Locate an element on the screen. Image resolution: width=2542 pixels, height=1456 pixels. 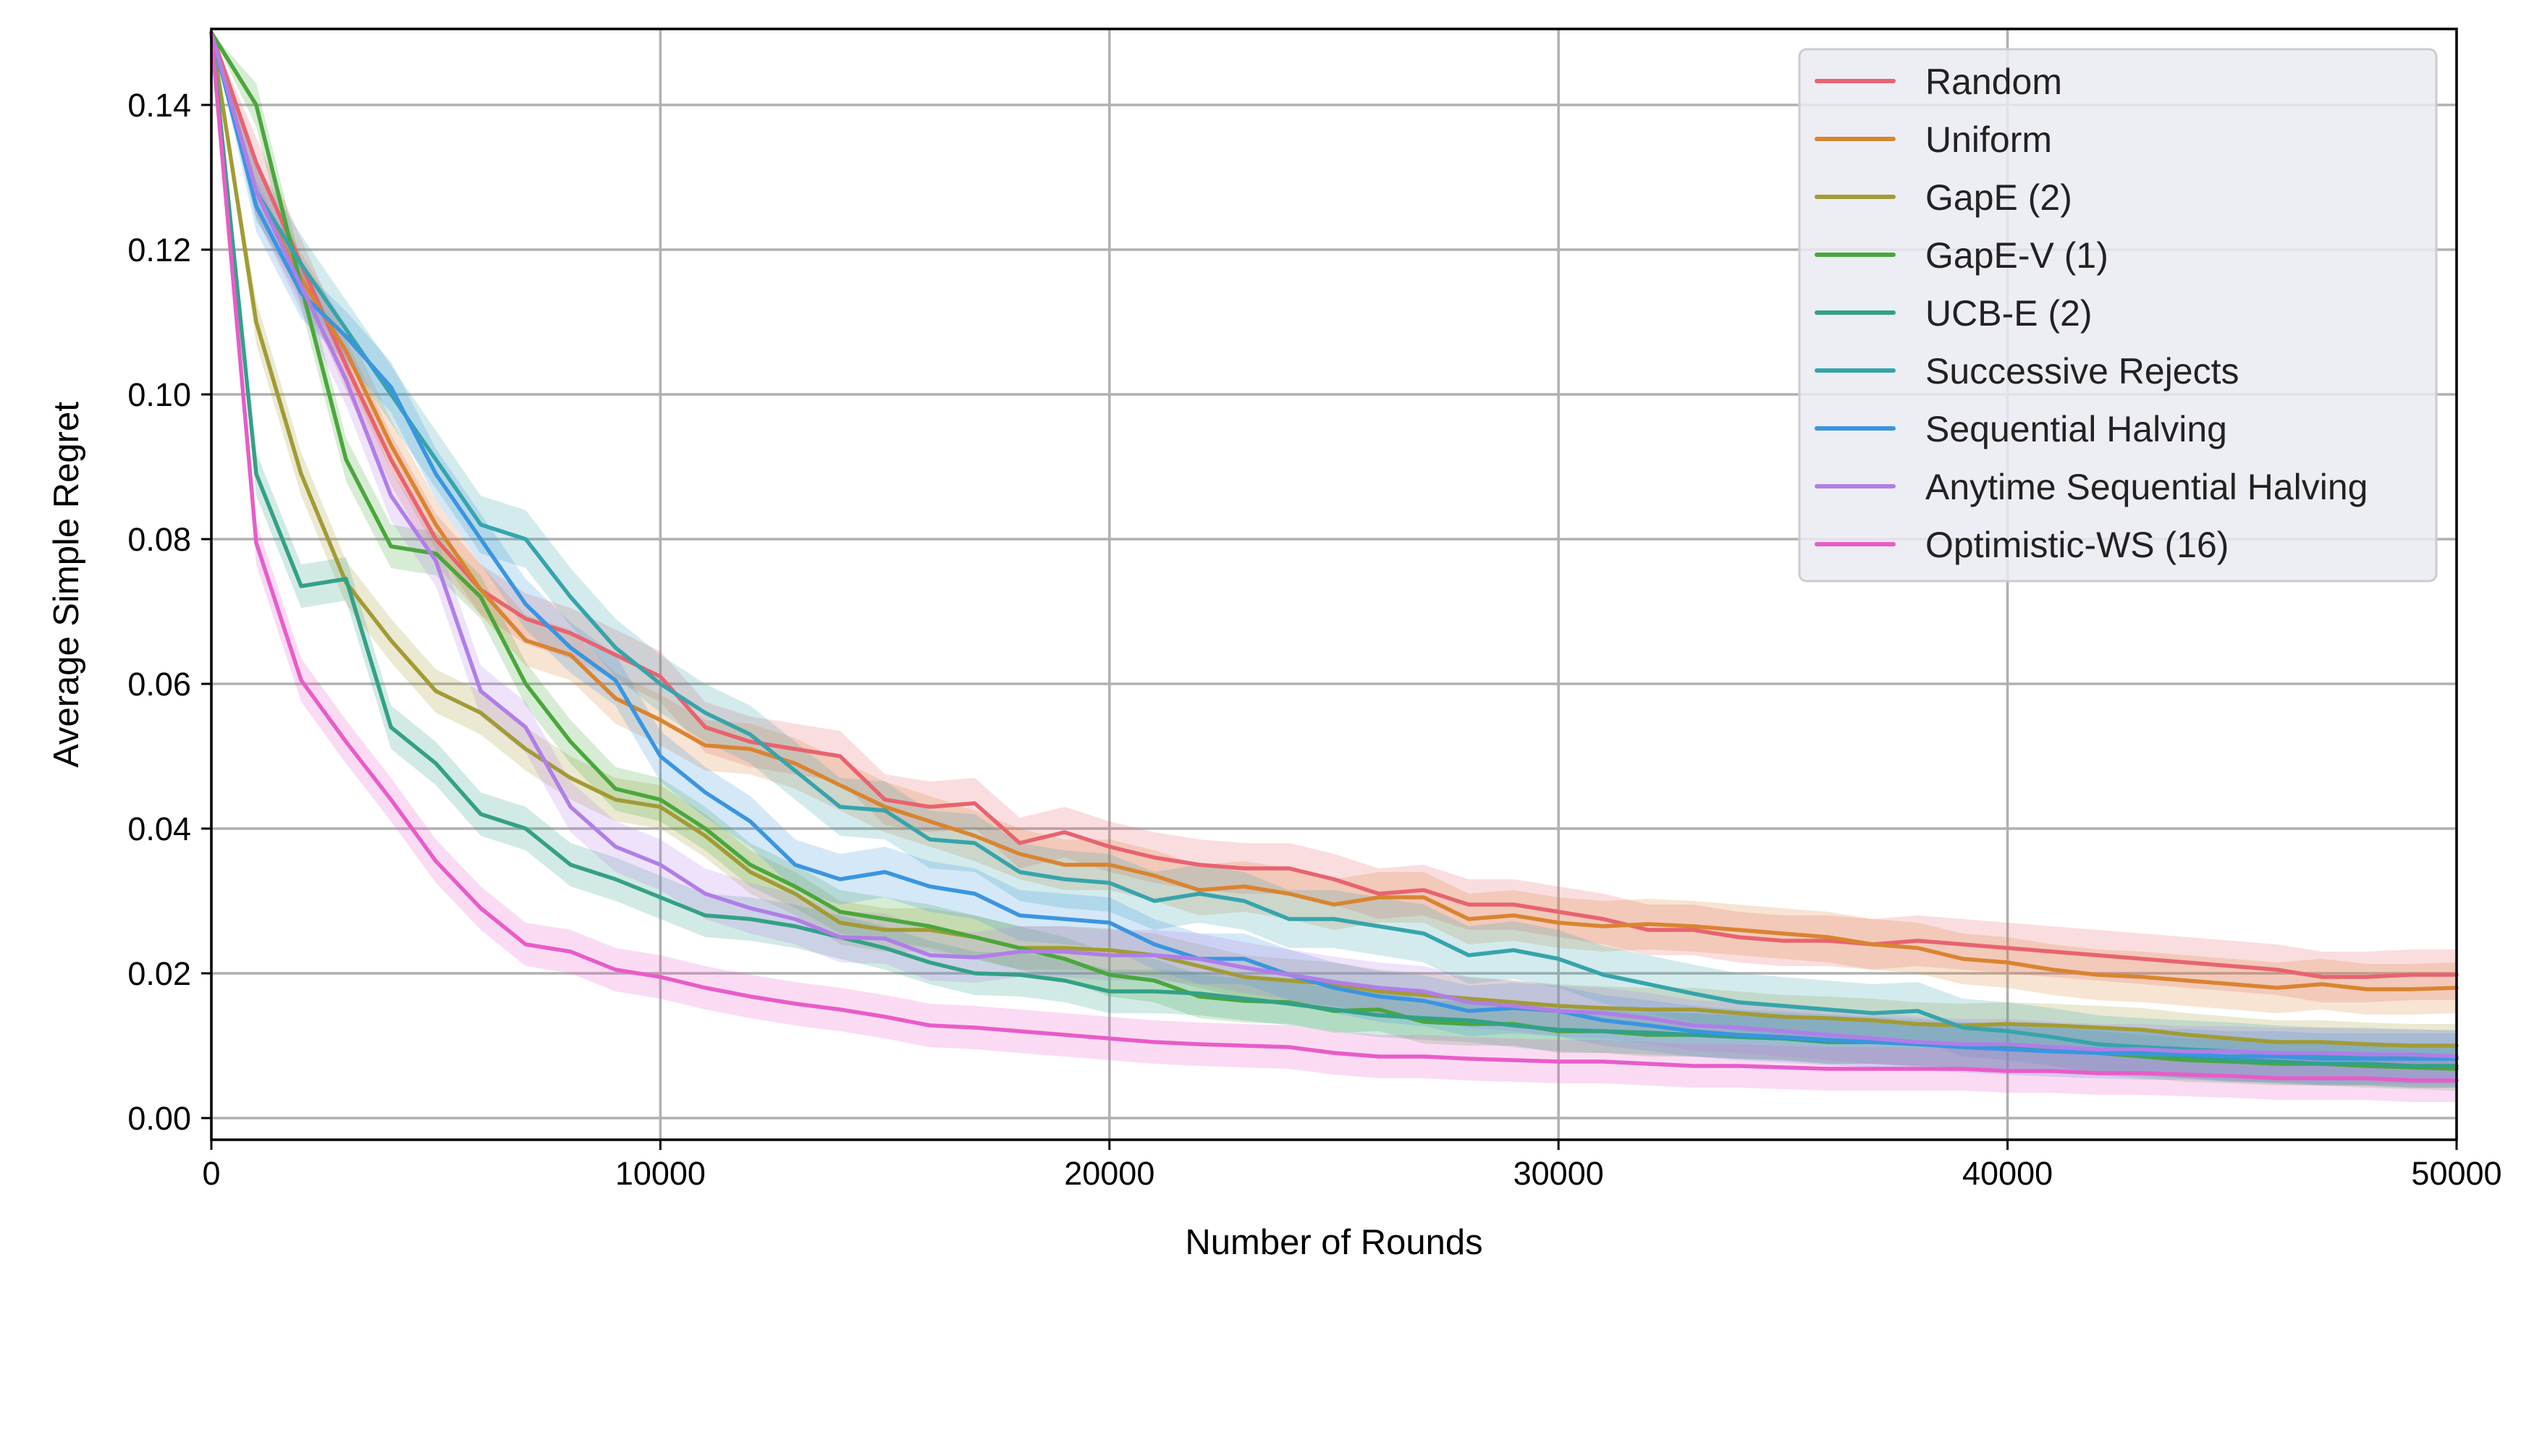
x-axis-ticks: 0 10000 20000 30000 40000 50000 is located at coordinates (1352, 1166).